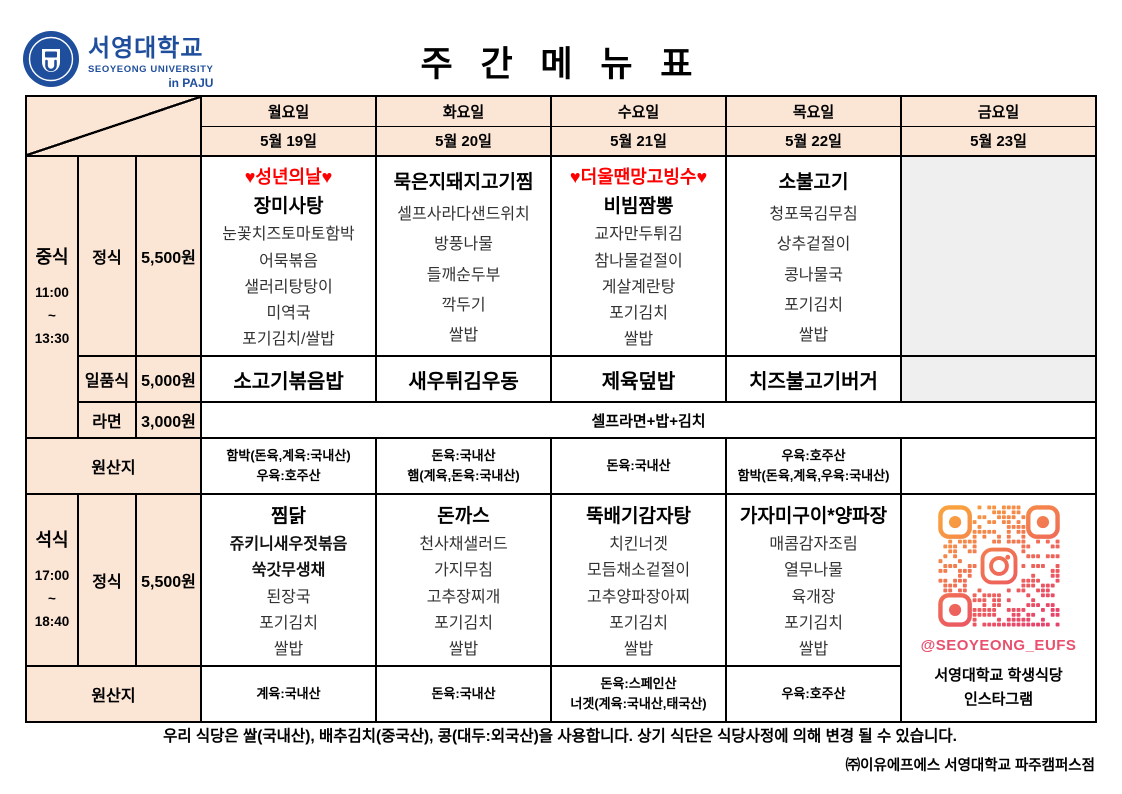 This screenshot has width=1122, height=794. I want to click on lunch-time-tilde: ~, so click(52, 316).